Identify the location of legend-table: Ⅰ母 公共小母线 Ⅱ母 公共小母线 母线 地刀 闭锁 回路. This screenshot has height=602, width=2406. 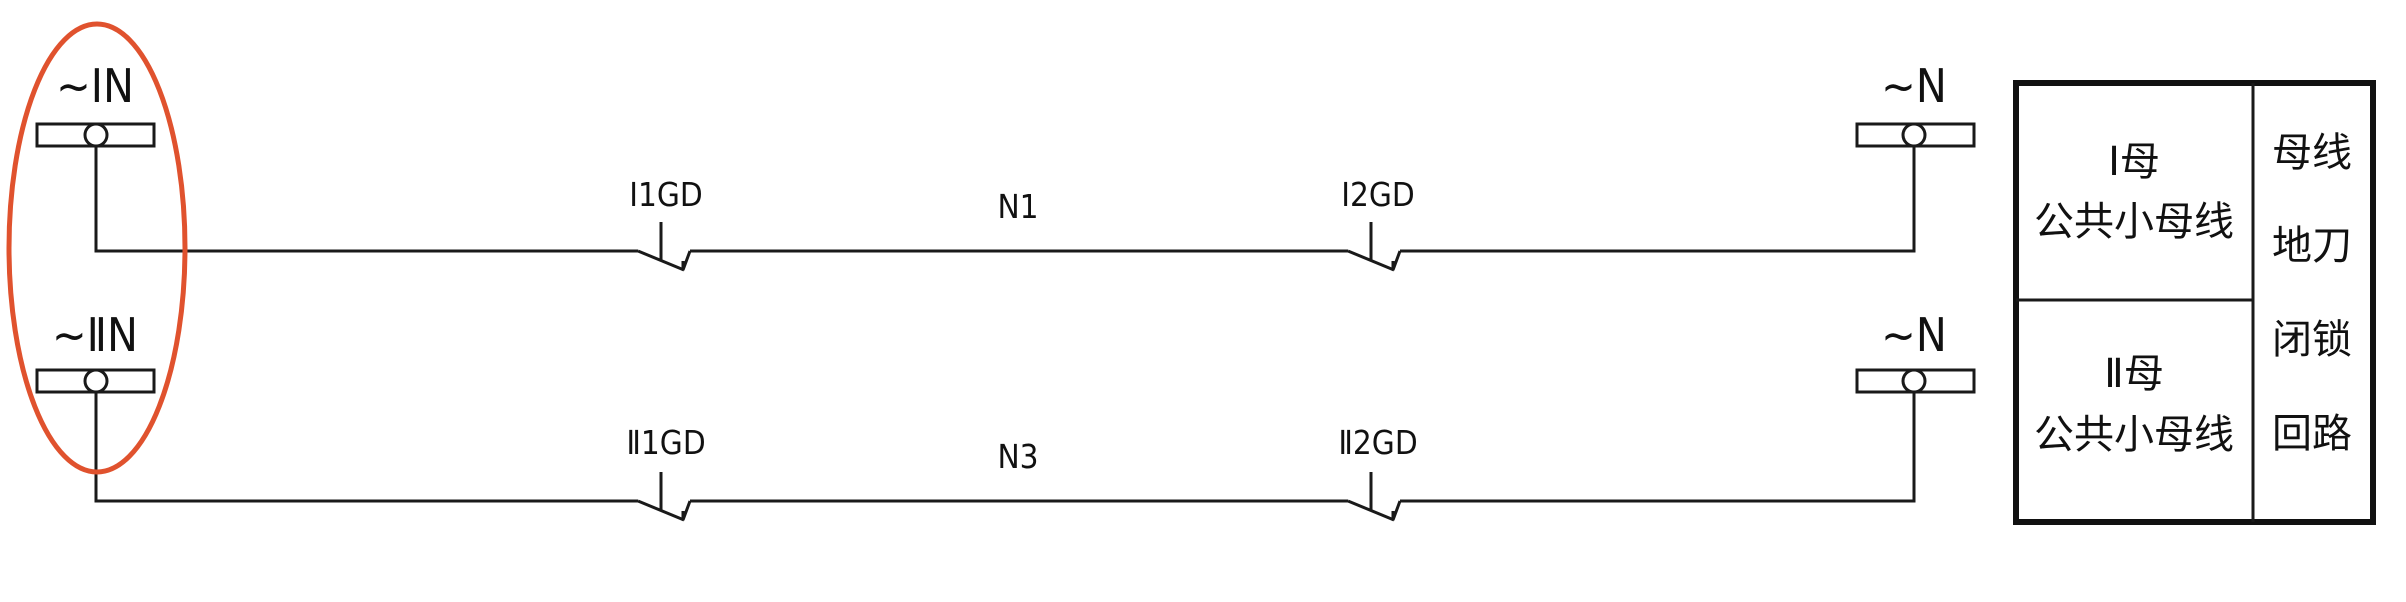
(2194, 302).